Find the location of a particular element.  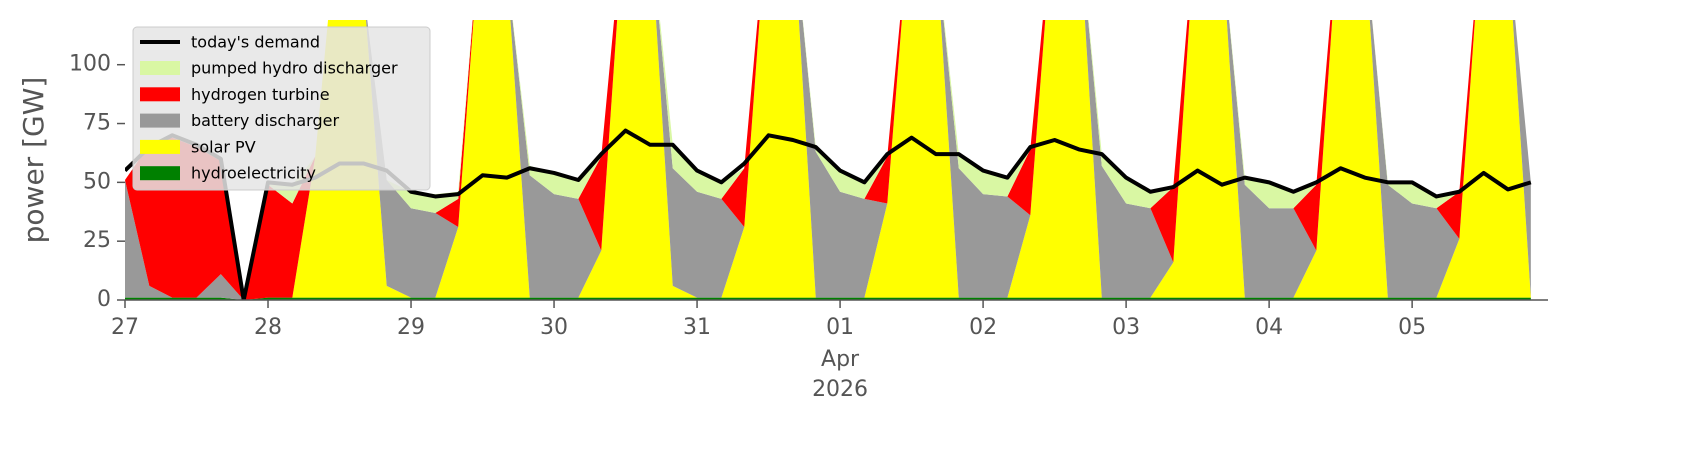

y-tick-label: 25 is located at coordinates (97, 240).